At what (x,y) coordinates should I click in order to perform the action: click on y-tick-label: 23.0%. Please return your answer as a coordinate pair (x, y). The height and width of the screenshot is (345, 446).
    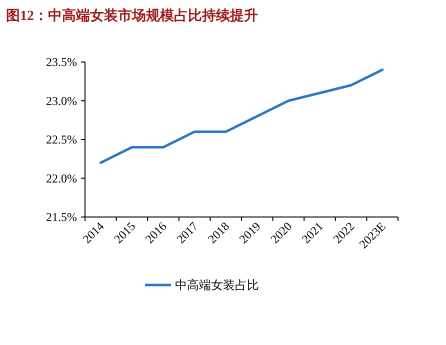
    Looking at the image, I should click on (61, 101).